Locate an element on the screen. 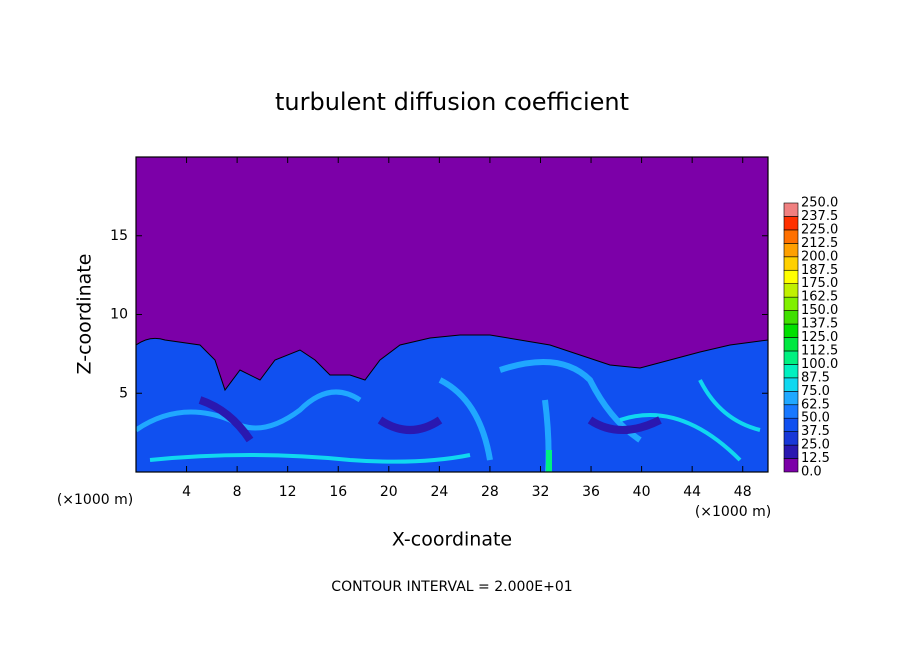 Image resolution: width=904 pixels, height=658 pixels. colorbar-label: 187.5 is located at coordinates (819, 270).